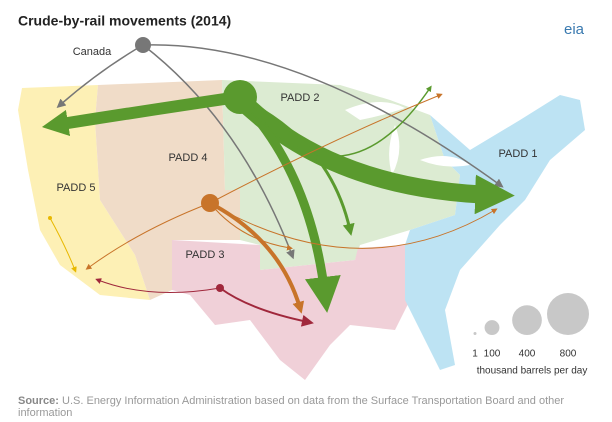  Describe the element at coordinates (532, 371) in the screenshot. I see `legend-unit: thousand barrels per day` at that location.